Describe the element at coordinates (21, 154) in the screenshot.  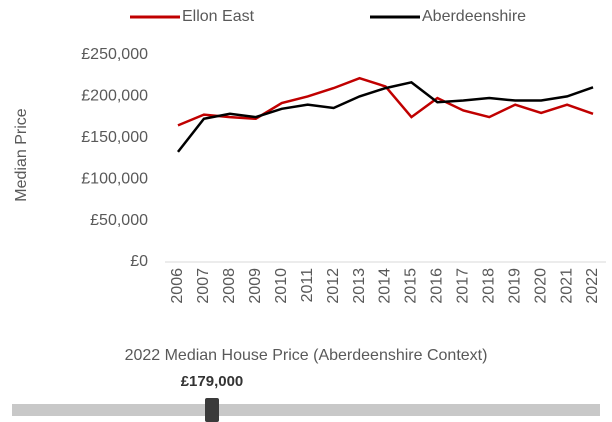
I see `y-axis-label: Median Price` at that location.